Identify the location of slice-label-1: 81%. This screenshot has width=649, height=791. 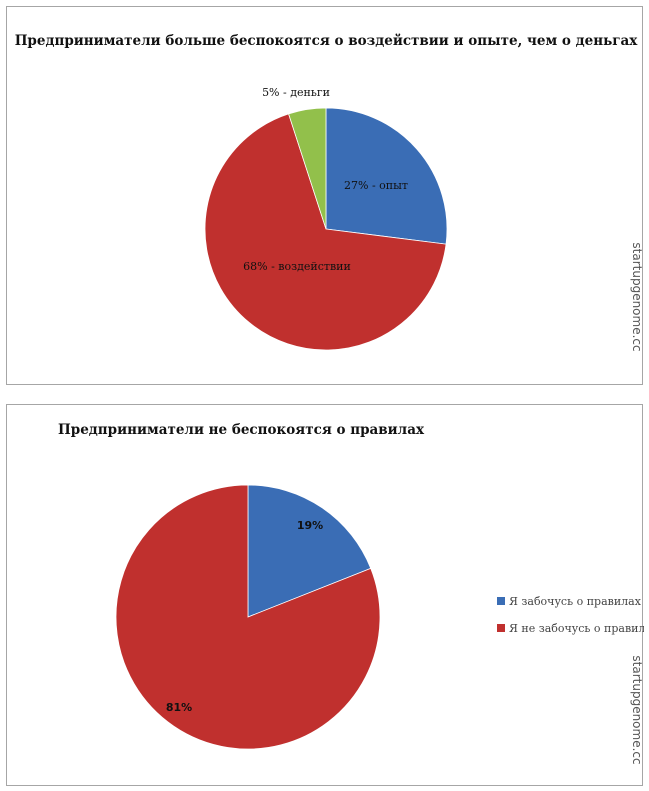
(179, 707).